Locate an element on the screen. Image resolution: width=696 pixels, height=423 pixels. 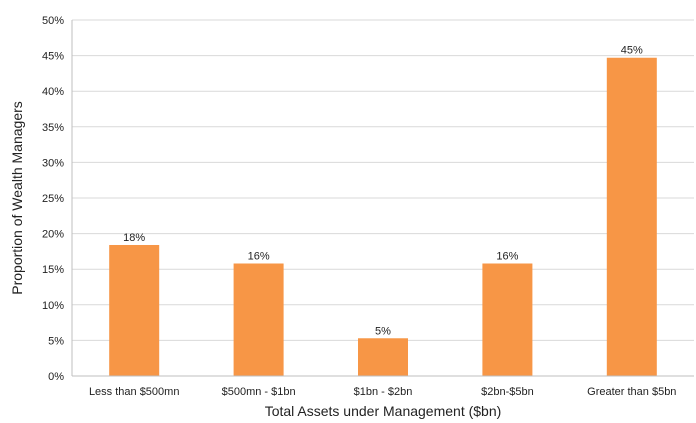
y-tick-label: 40% is located at coordinates (53, 92).